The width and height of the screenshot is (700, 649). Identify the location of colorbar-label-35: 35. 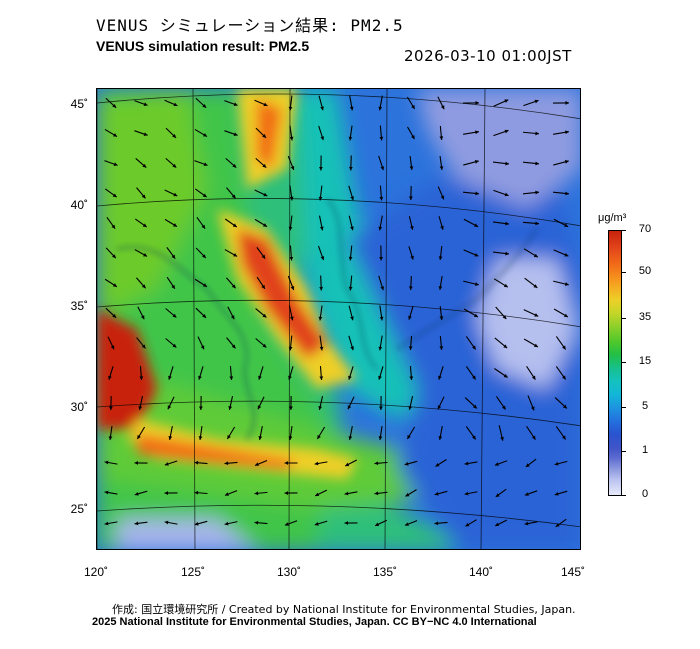
(645, 317).